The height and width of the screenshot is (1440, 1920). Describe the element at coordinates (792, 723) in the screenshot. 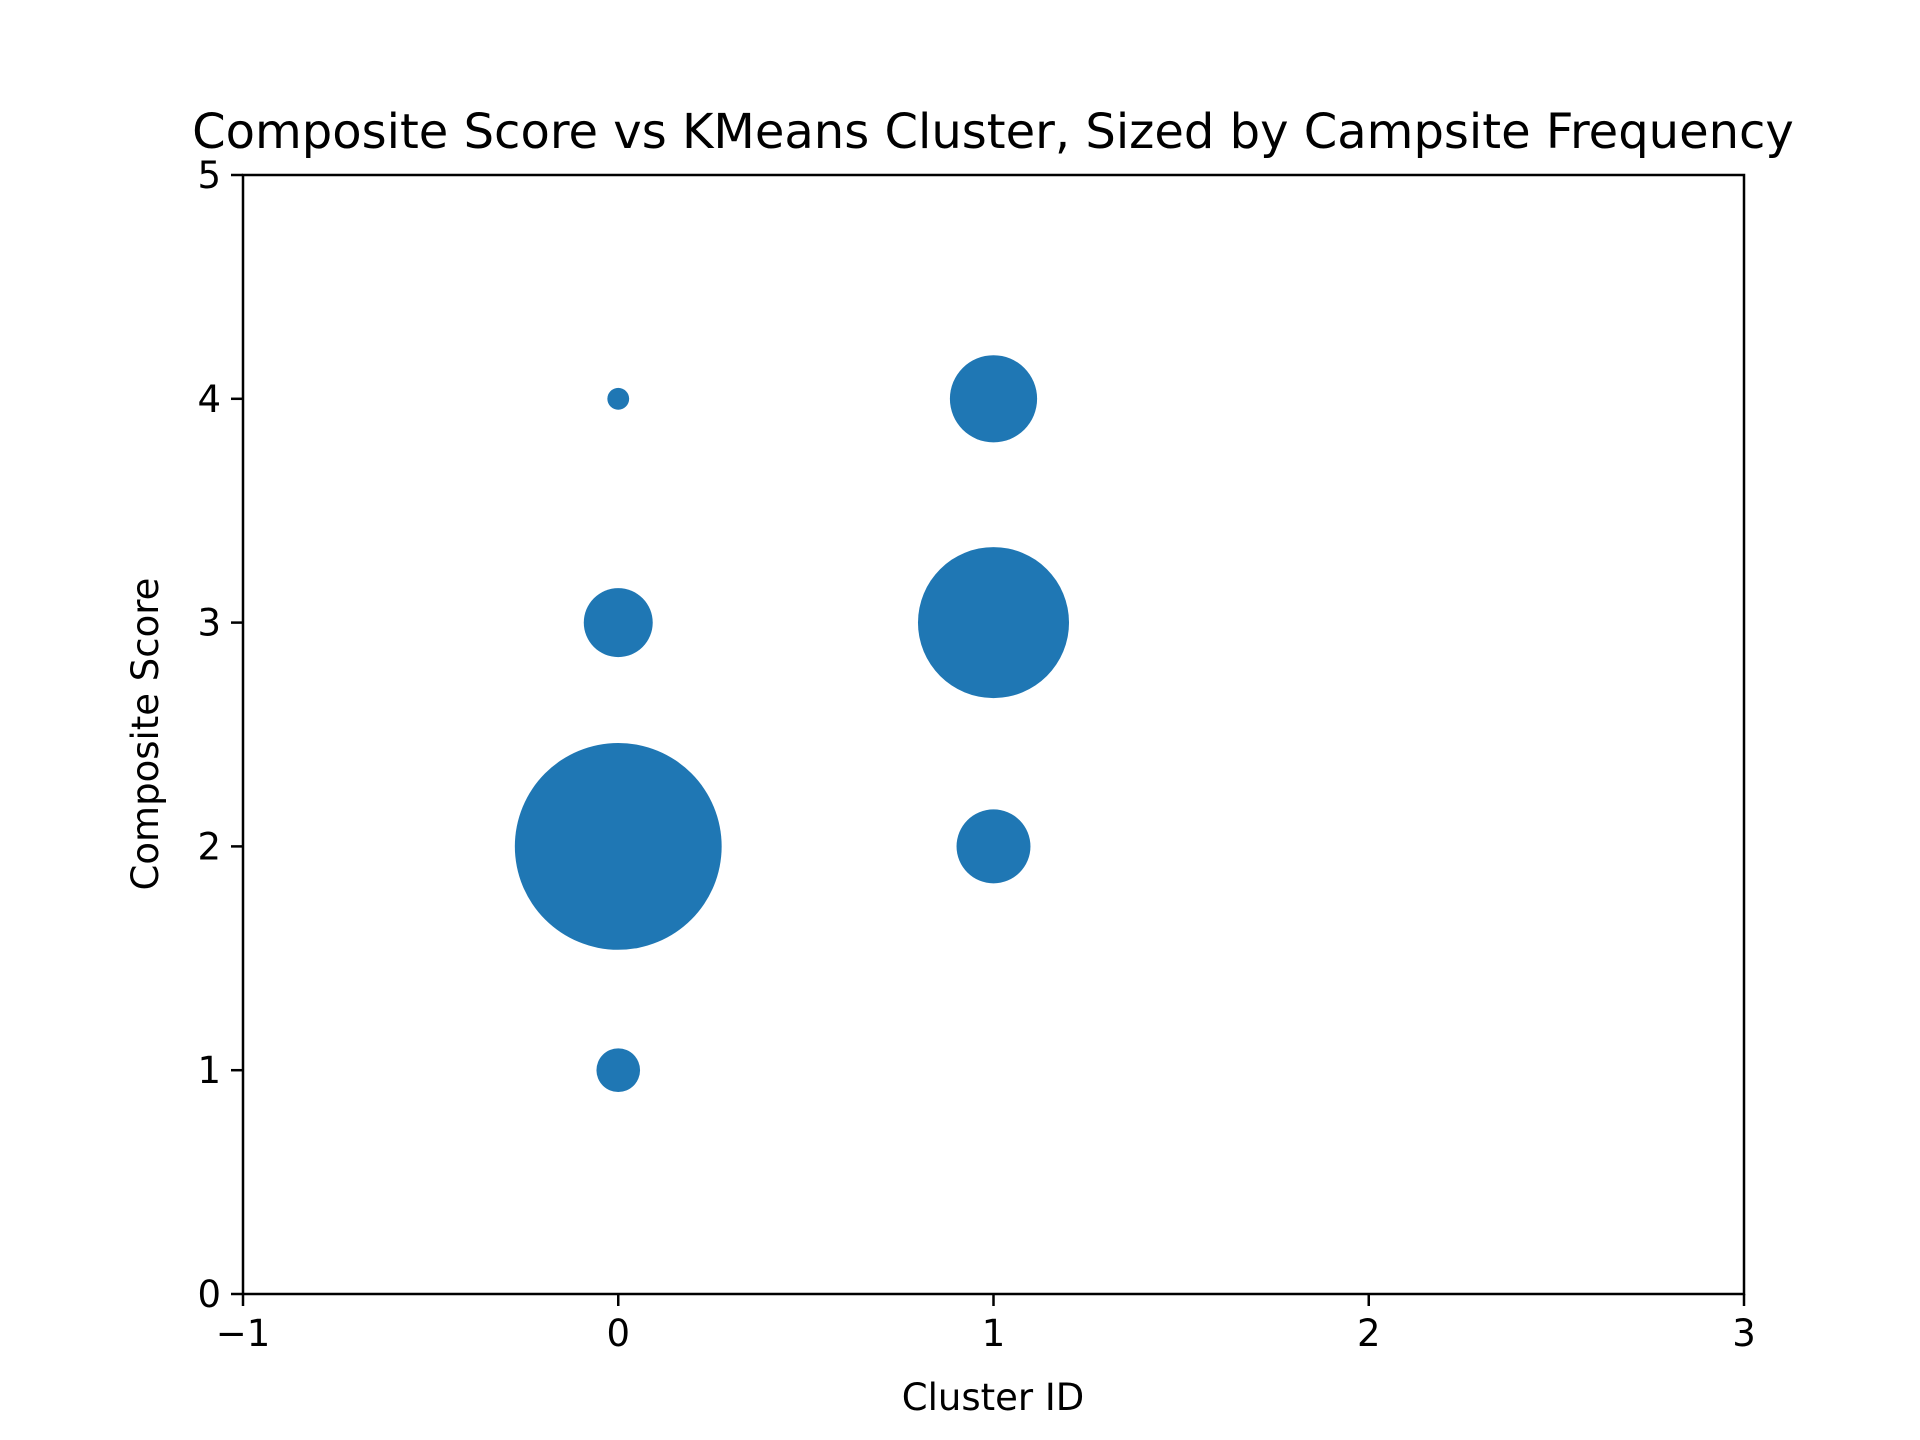

I see `points-layer` at that location.